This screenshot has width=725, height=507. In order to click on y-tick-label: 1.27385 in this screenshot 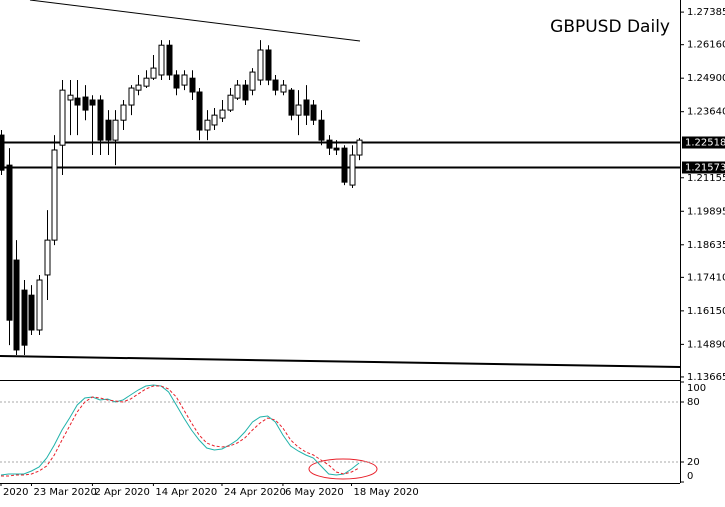, I will do `click(706, 12)`.